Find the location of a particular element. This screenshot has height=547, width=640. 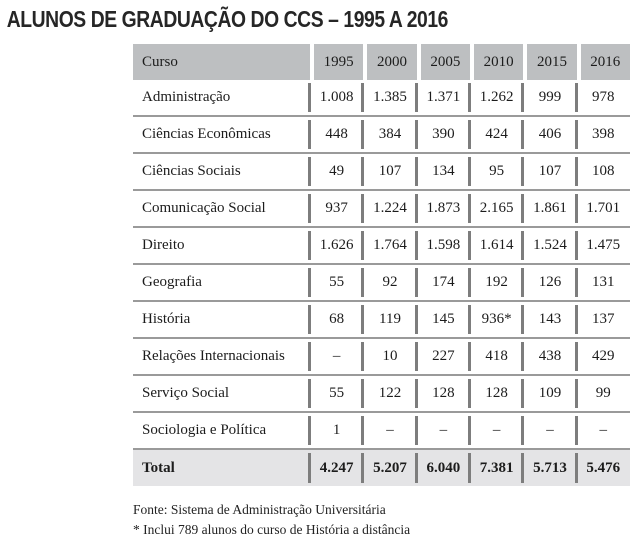

value-cell: 92 is located at coordinates (388, 282).